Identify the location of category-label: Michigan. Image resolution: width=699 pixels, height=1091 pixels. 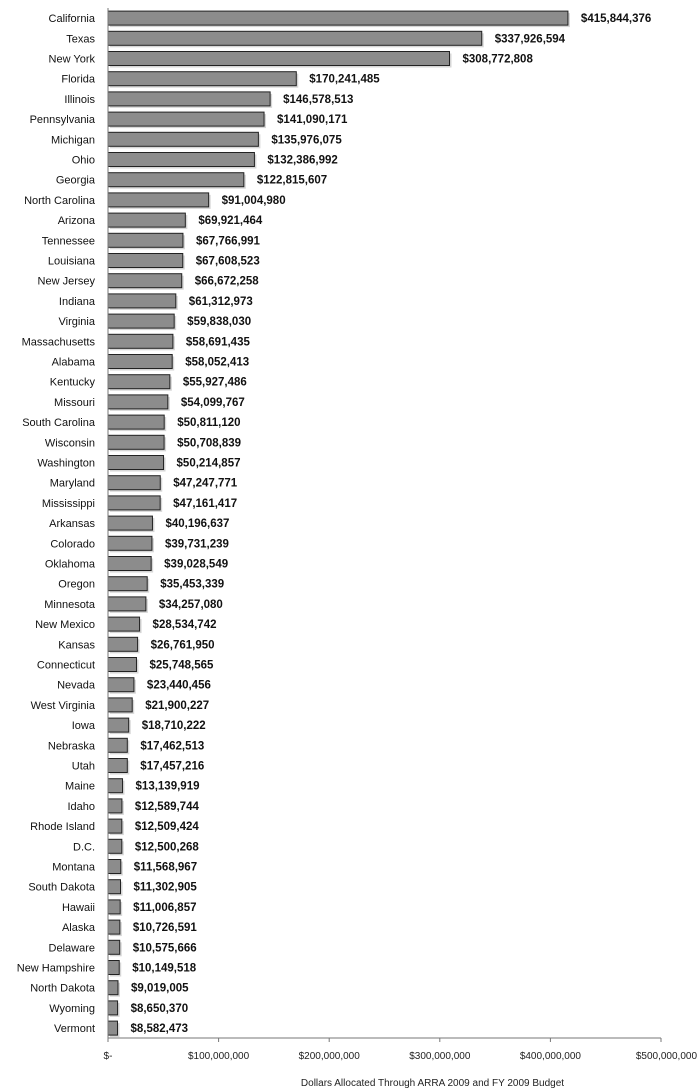
(73, 140).